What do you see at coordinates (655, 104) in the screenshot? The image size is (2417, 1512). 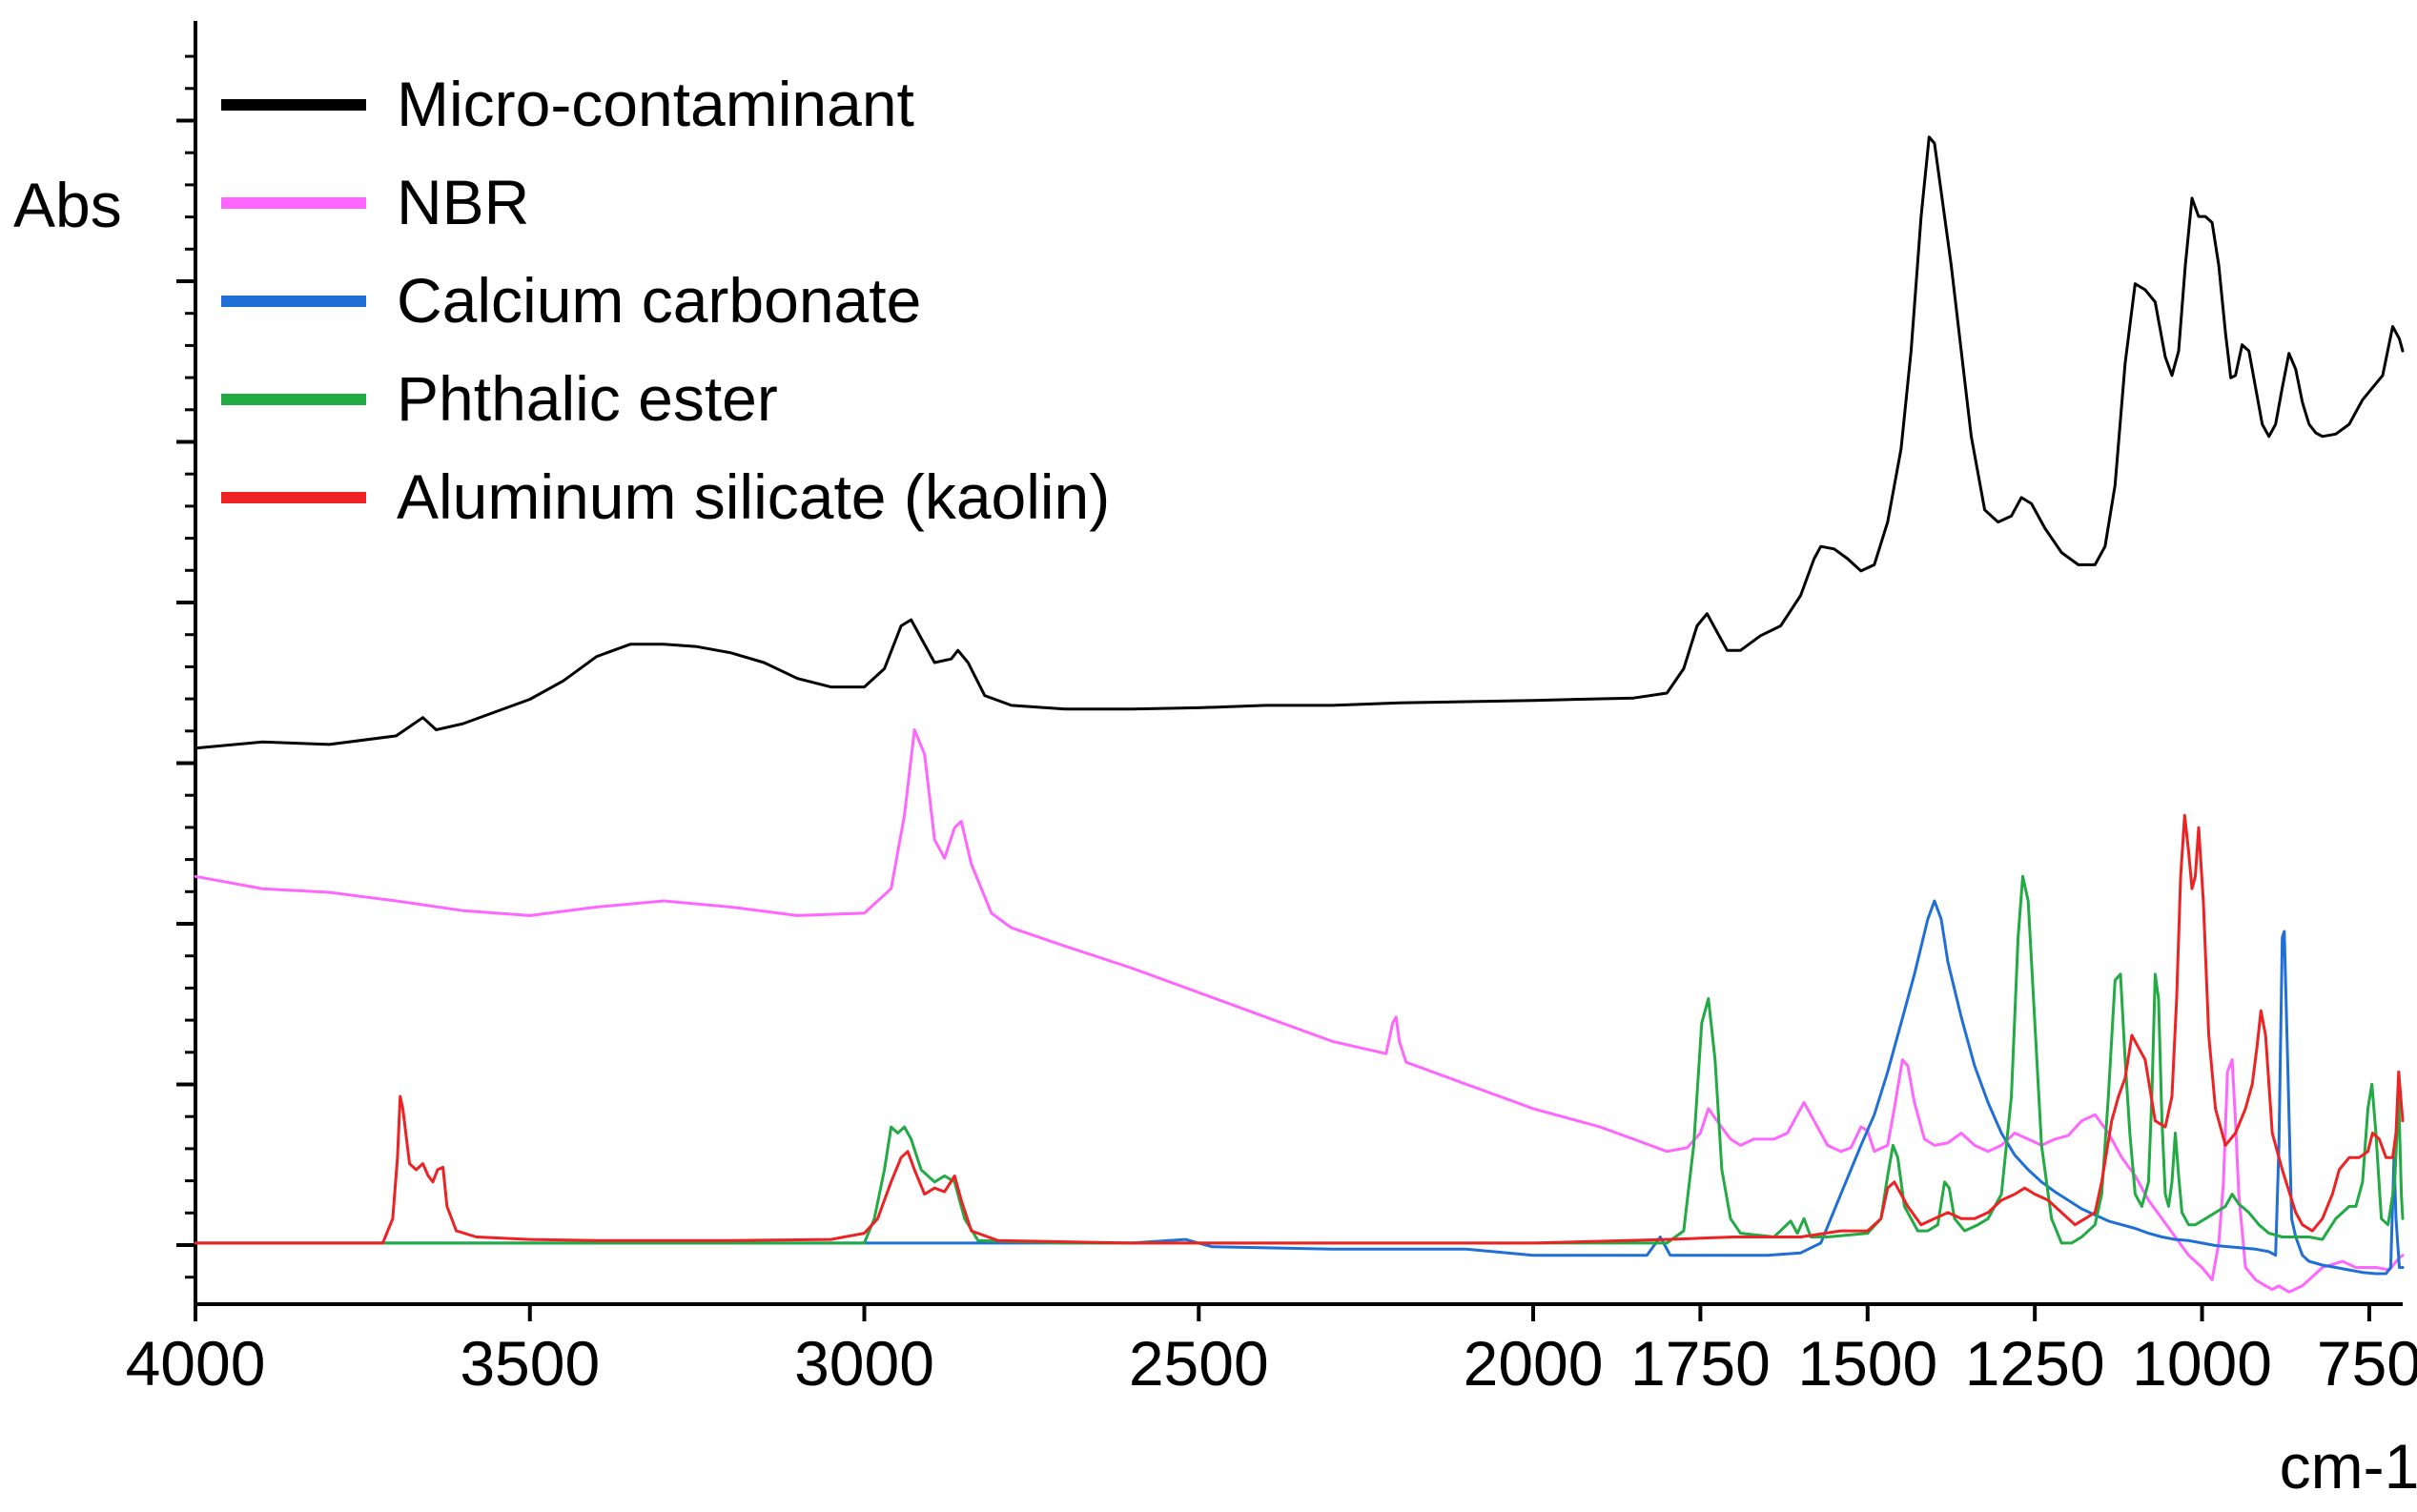 I see `legend-label: Micro-contaminant` at bounding box center [655, 104].